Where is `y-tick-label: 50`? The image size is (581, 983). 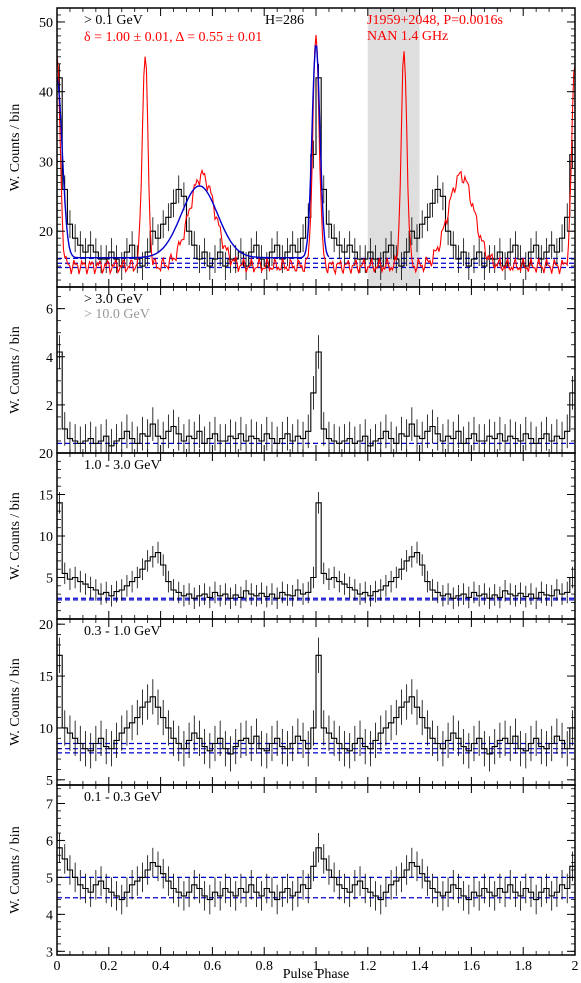
y-tick-label: 50 is located at coordinates (46, 23).